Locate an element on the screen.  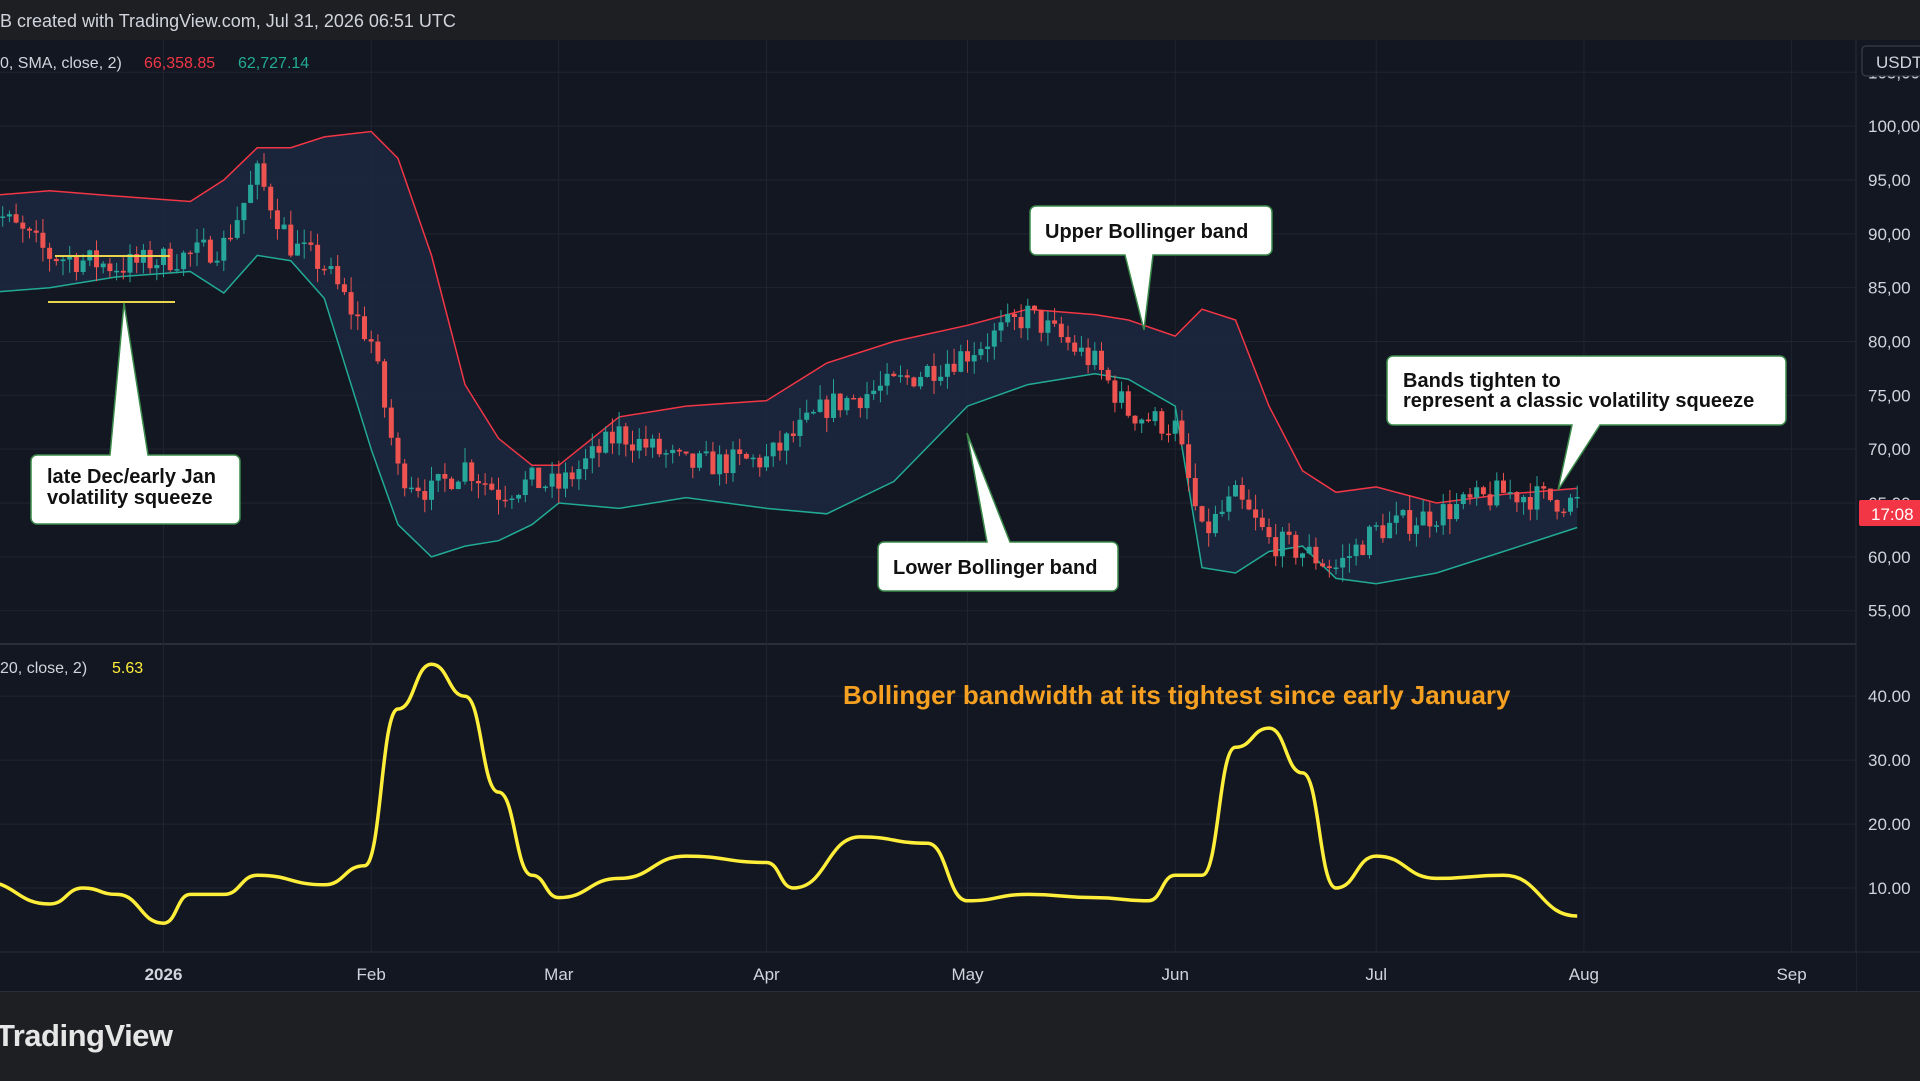
time-axis-tick: May is located at coordinates (967, 974).